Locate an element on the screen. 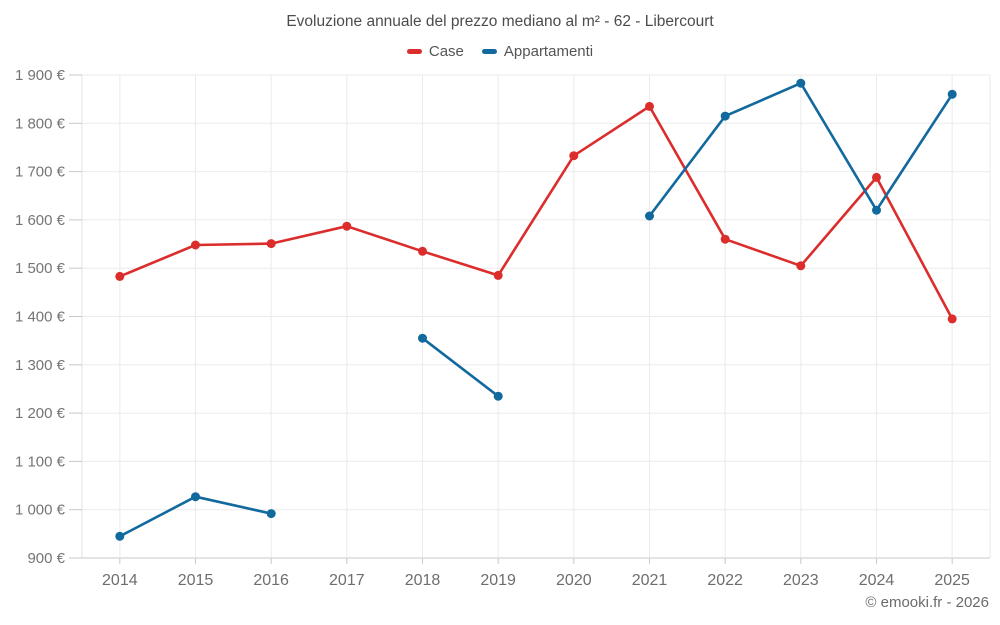 Image resolution: width=1000 pixels, height=625 pixels. point-case-2023 is located at coordinates (801, 266).